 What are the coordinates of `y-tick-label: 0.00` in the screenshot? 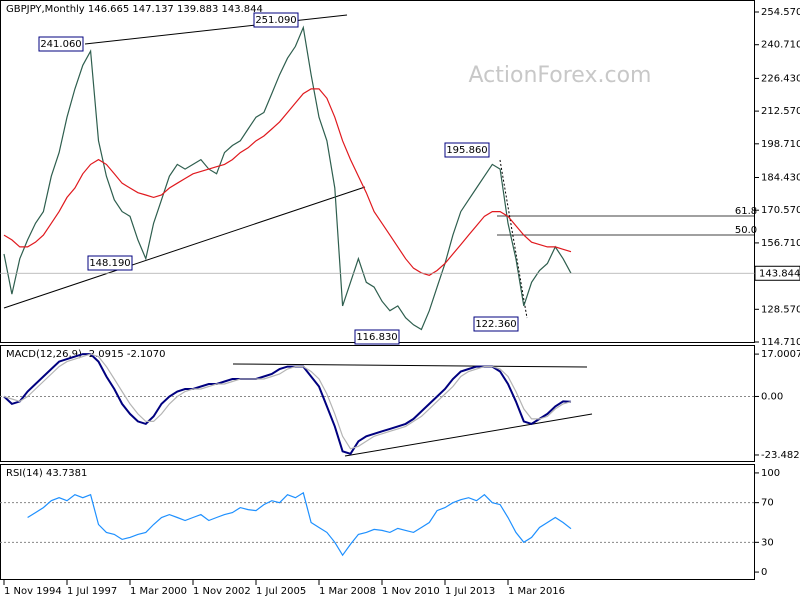 It's located at (772, 396).